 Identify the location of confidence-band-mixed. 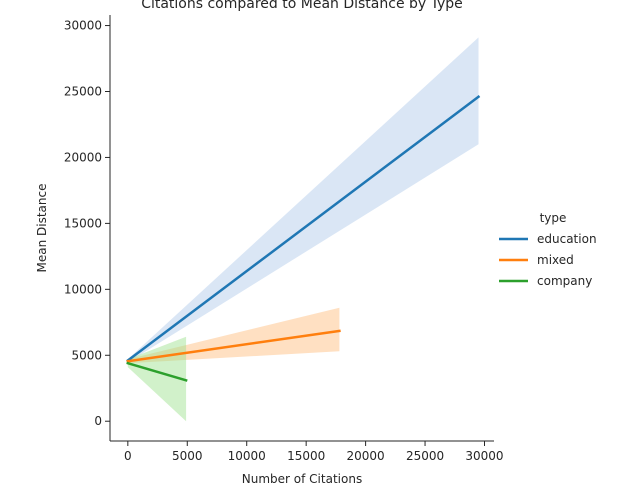
(233, 335).